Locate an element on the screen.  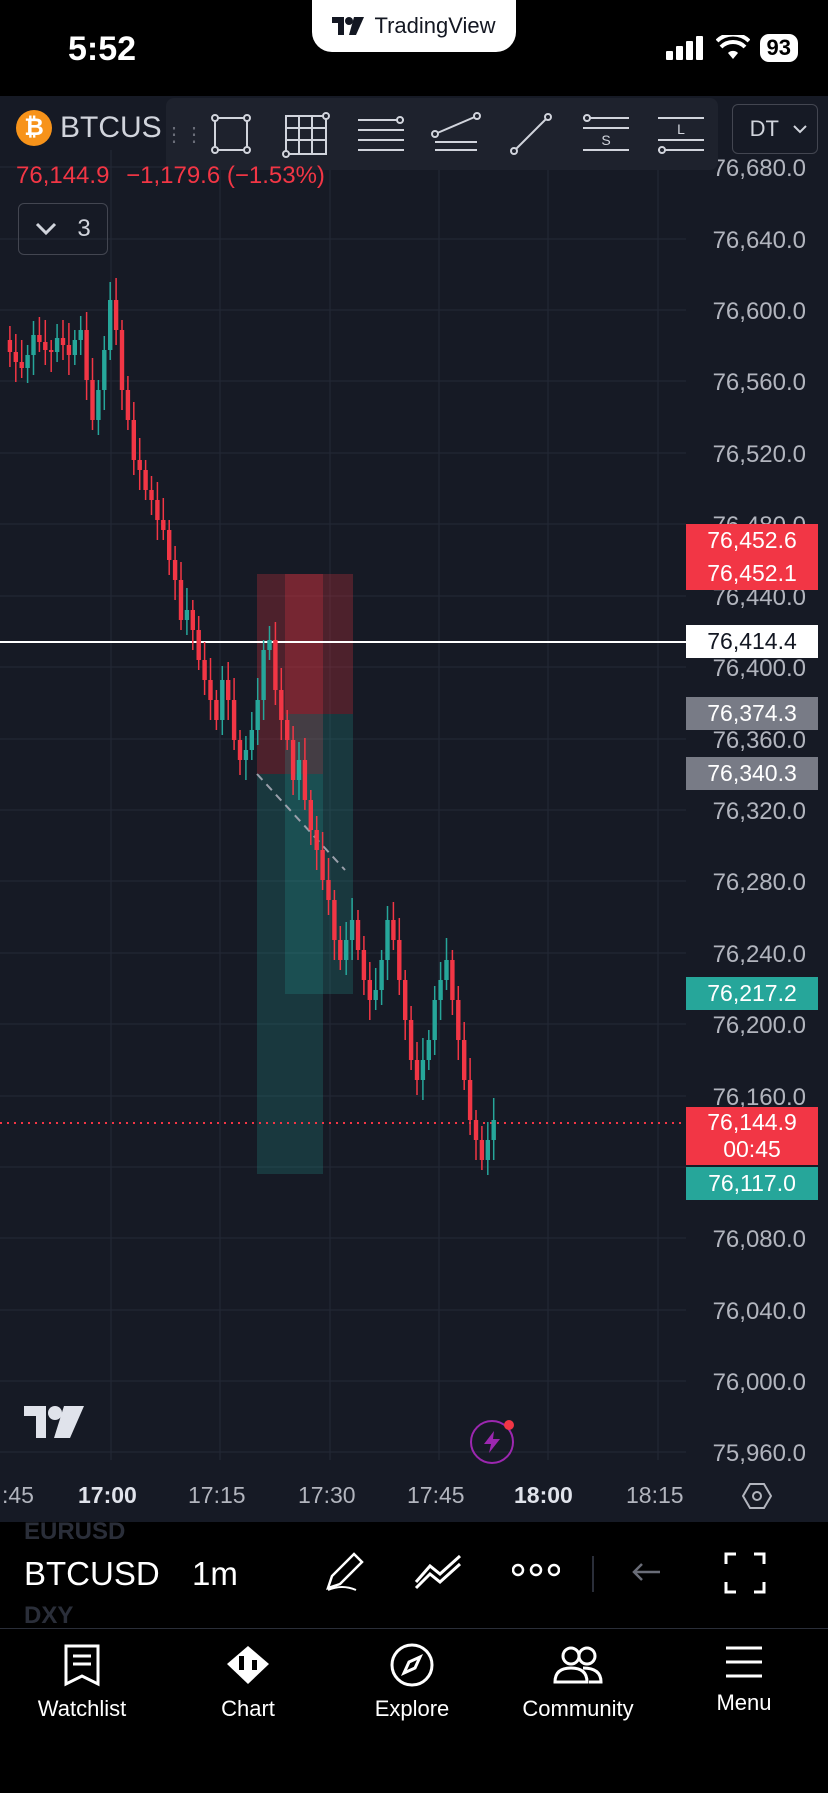
undo-icon is located at coordinates (647, 1572).